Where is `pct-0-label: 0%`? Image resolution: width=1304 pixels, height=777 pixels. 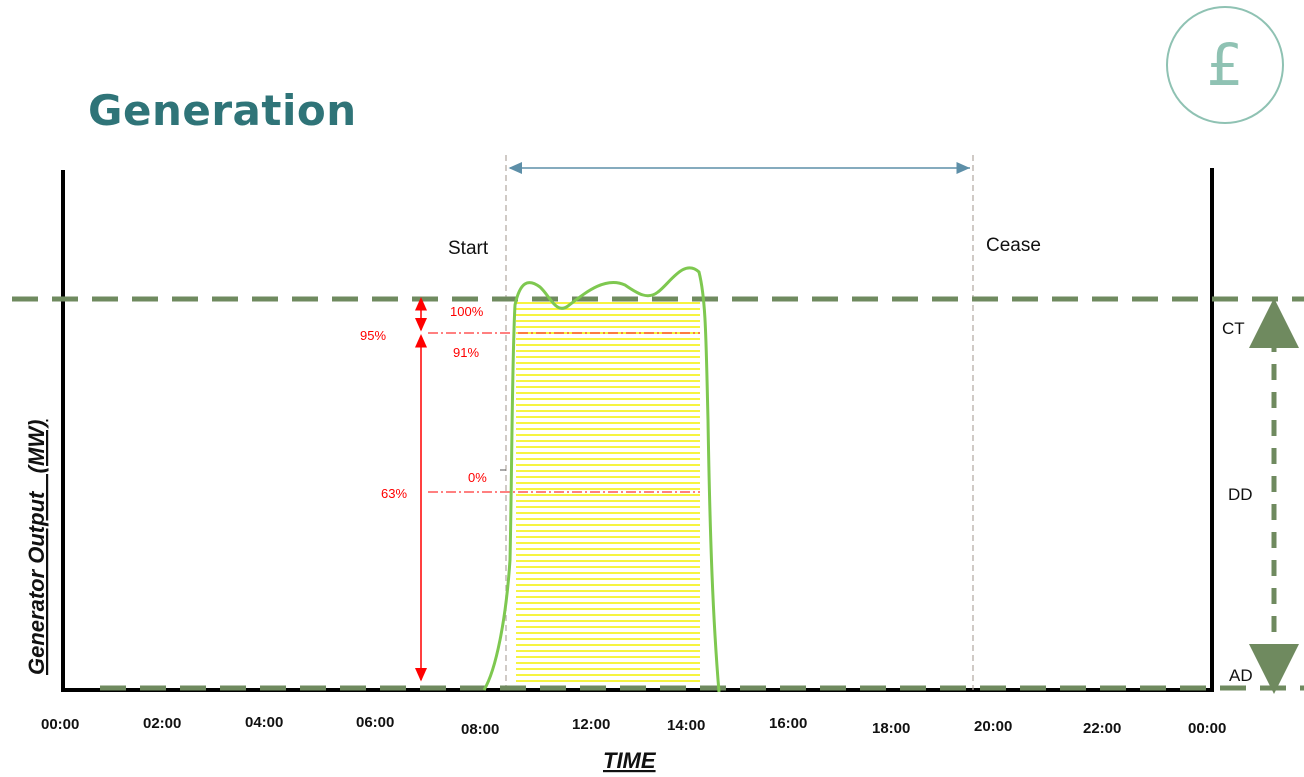
pct-0-label: 0% is located at coordinates (477, 477).